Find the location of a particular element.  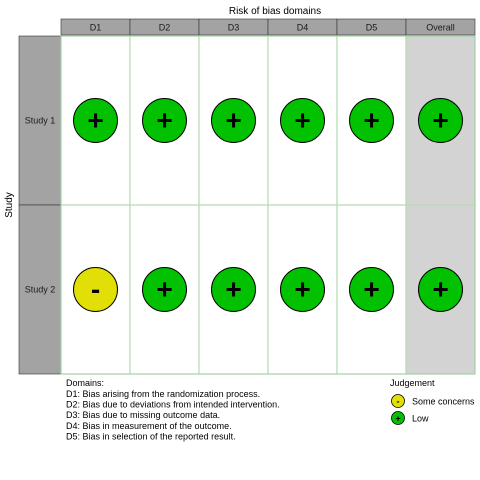

judgement-symbol-study-2-d3: + is located at coordinates (233, 289).